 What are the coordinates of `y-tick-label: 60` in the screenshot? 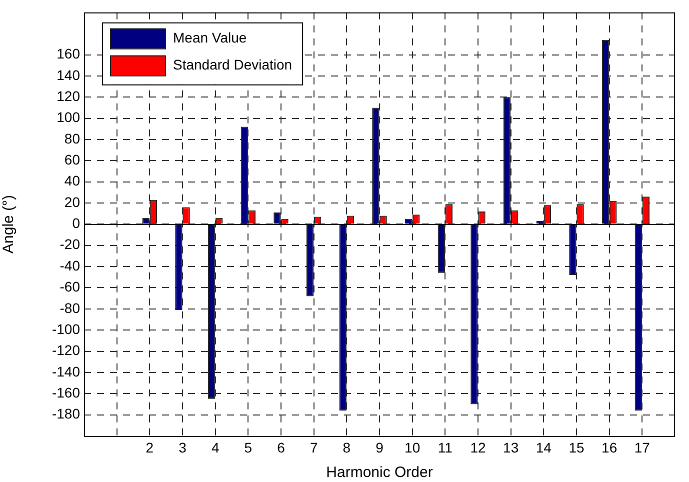 It's located at (72, 160).